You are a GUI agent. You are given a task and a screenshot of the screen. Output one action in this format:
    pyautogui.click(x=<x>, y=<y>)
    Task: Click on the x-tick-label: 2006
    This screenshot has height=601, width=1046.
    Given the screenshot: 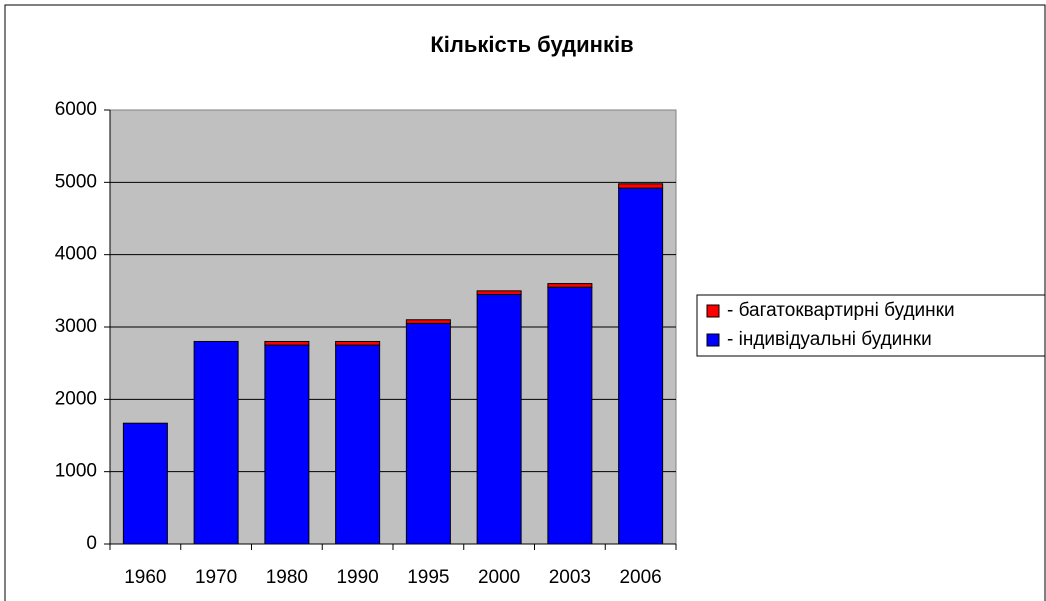 What is the action you would take?
    pyautogui.click(x=640, y=577)
    